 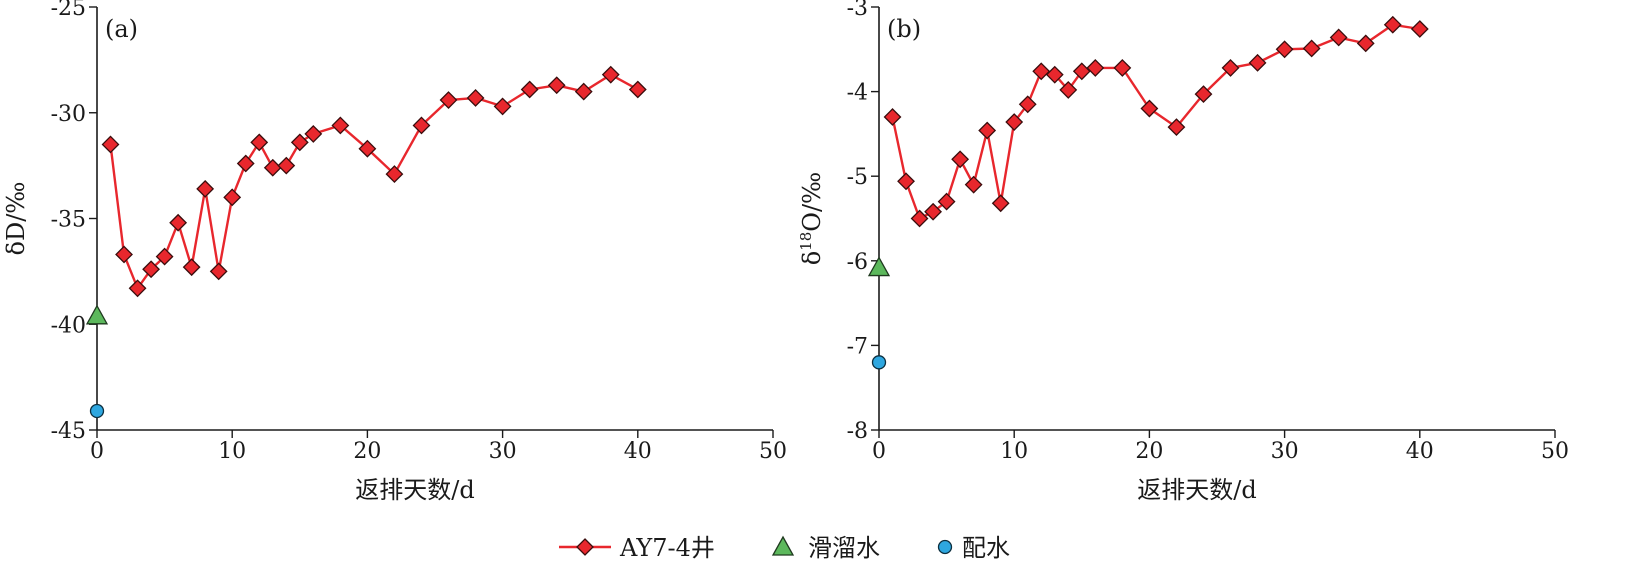 I want to click on y-tick-label: -45, so click(x=68, y=431).